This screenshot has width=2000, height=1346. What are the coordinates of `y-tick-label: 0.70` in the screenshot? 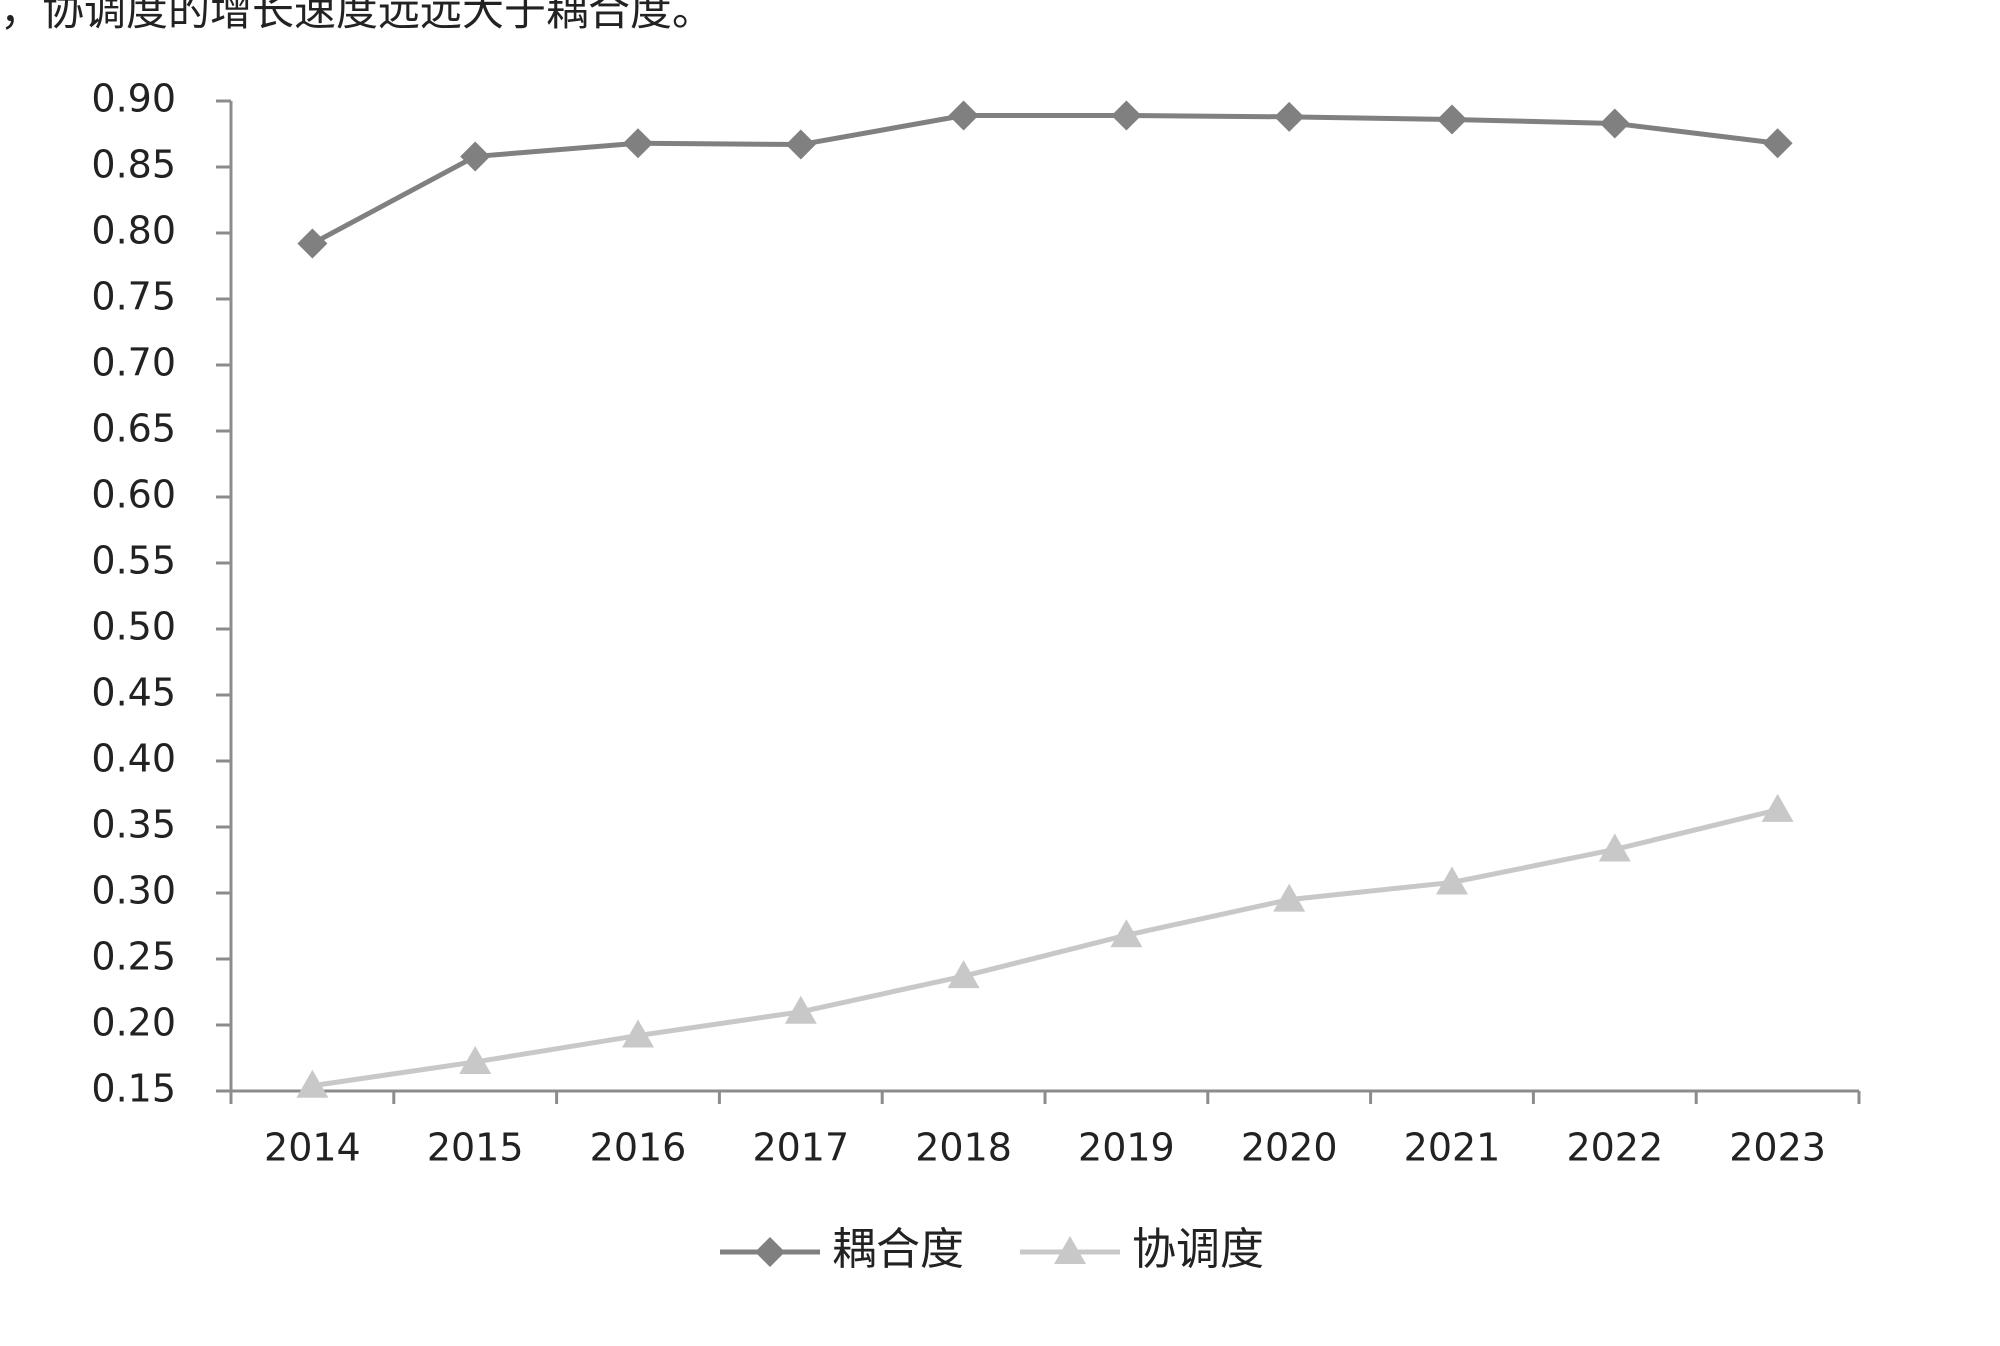 It's located at (133, 363).